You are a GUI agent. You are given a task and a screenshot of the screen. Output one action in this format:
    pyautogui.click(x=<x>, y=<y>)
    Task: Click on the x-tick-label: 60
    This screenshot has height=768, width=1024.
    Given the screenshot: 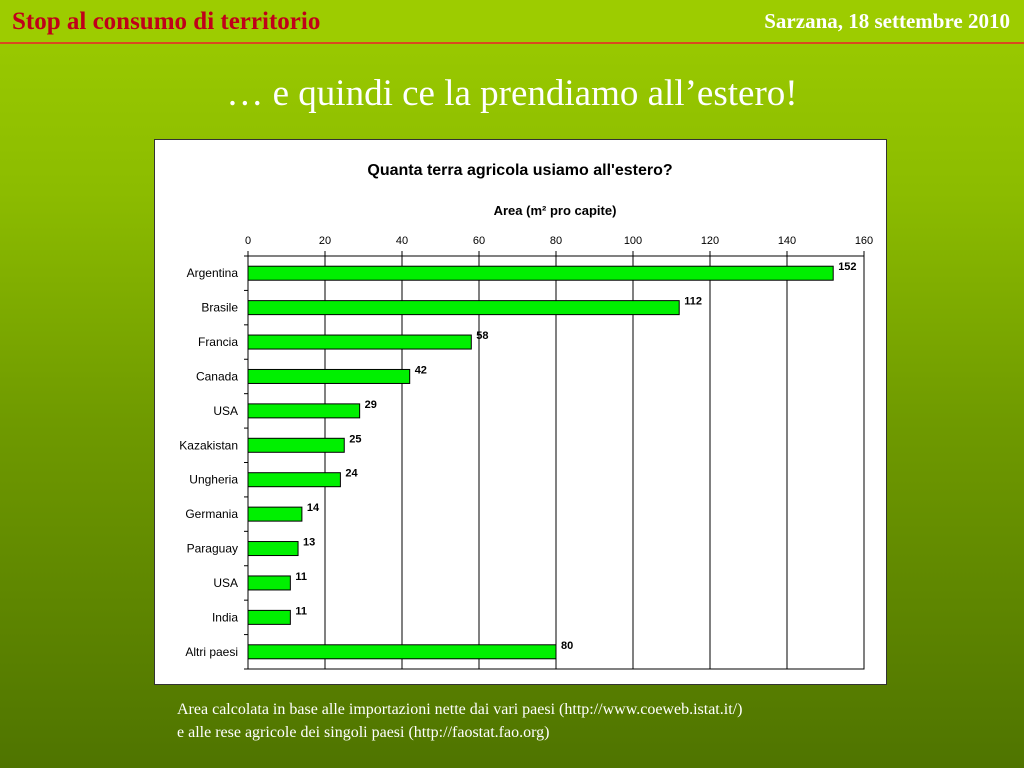 What is the action you would take?
    pyautogui.click(x=479, y=241)
    